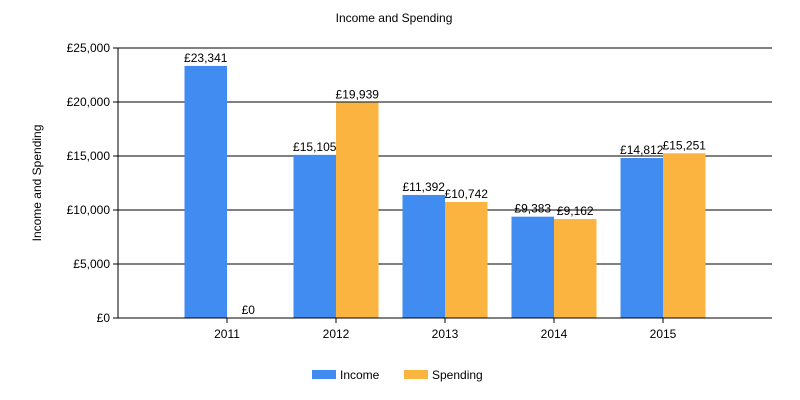 This screenshot has width=800, height=400. Describe the element at coordinates (642, 150) in the screenshot. I see `data-label-income-2015: £14,812` at that location.